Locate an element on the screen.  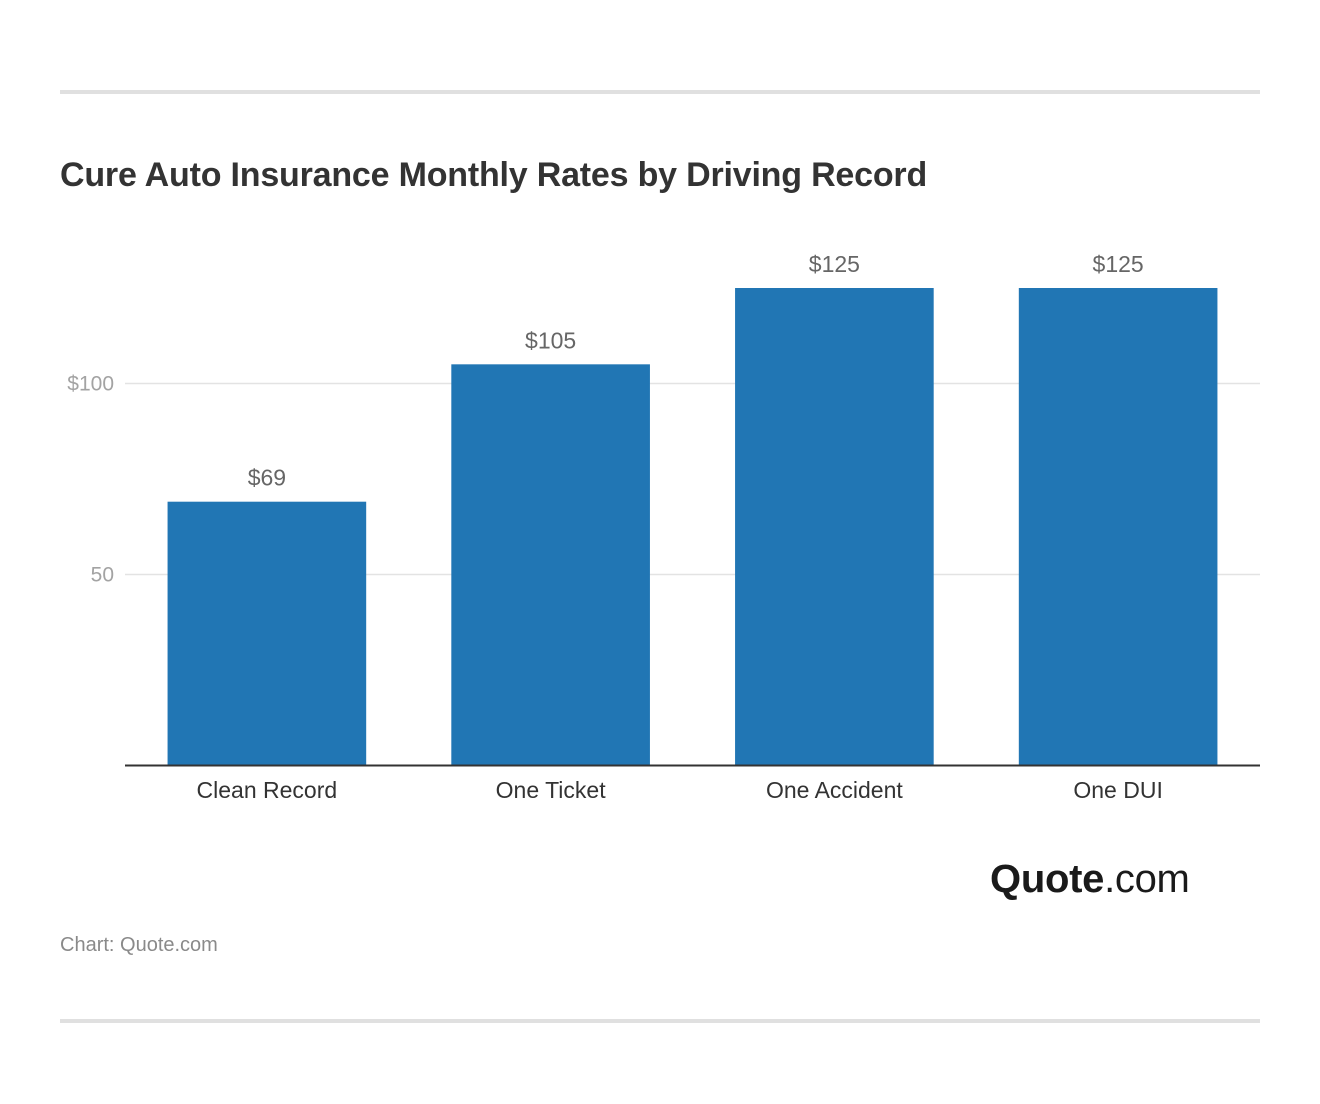
quote-logo: Quote.com is located at coordinates (1090, 879).